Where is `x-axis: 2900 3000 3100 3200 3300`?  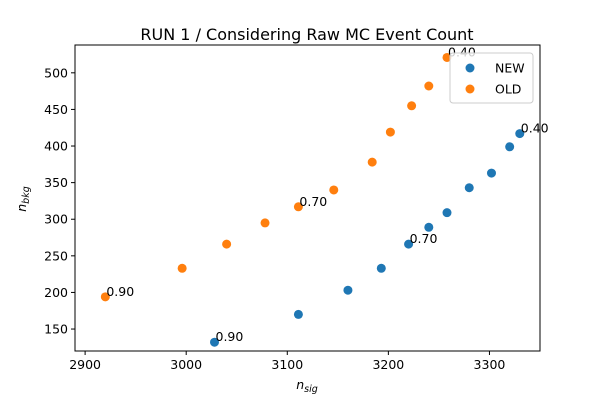 x-axis: 2900 3000 3100 3200 3300 is located at coordinates (287, 361).